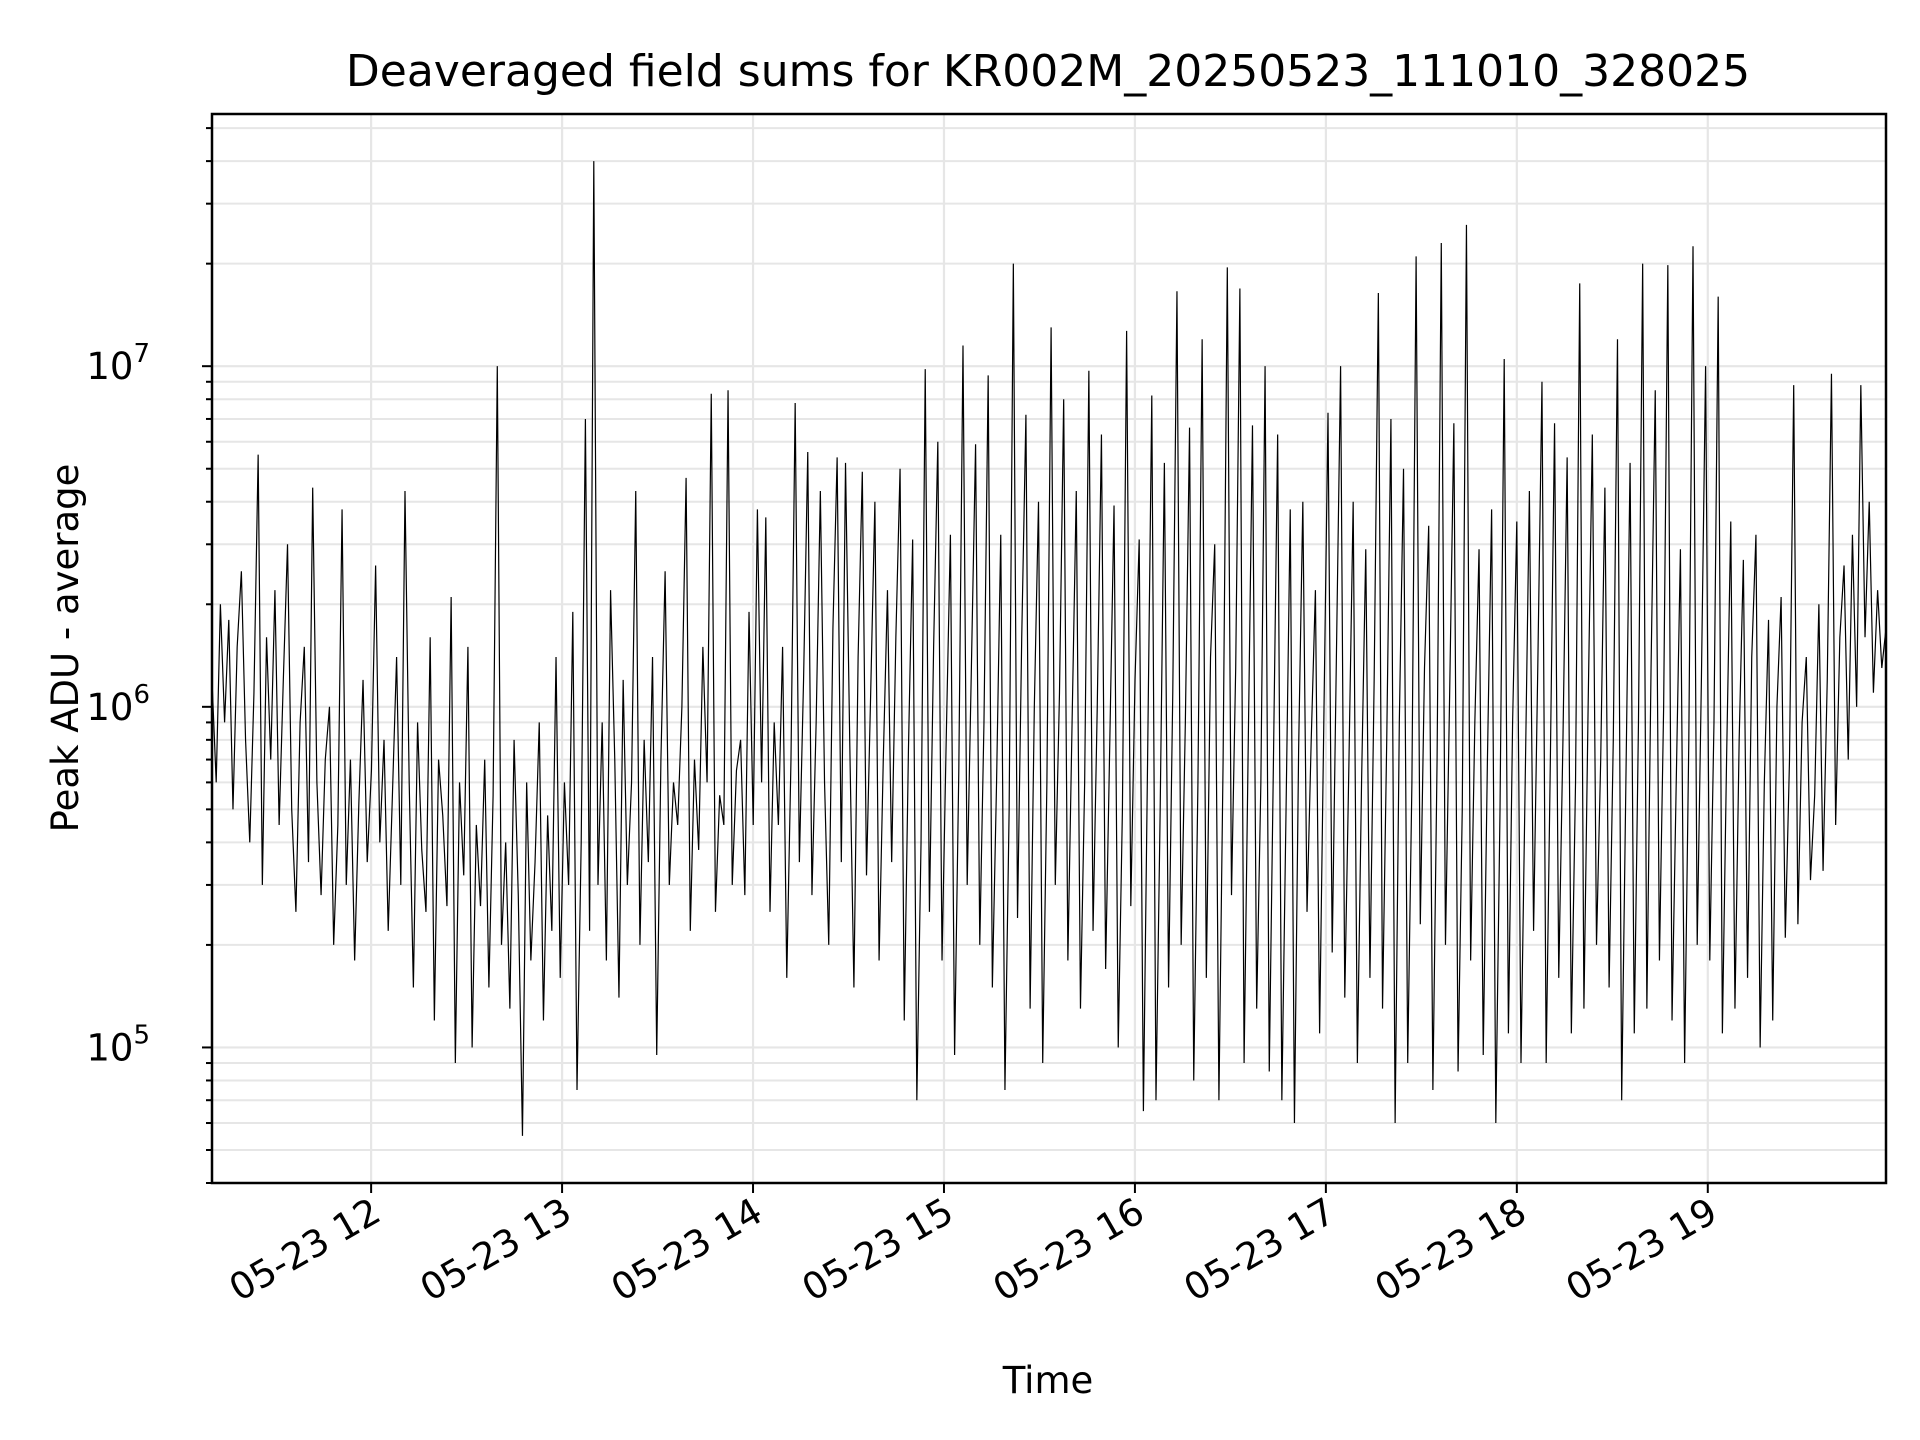 The image size is (1920, 1440). I want to click on y-tick-label: 10⁵, so click(118, 1044).